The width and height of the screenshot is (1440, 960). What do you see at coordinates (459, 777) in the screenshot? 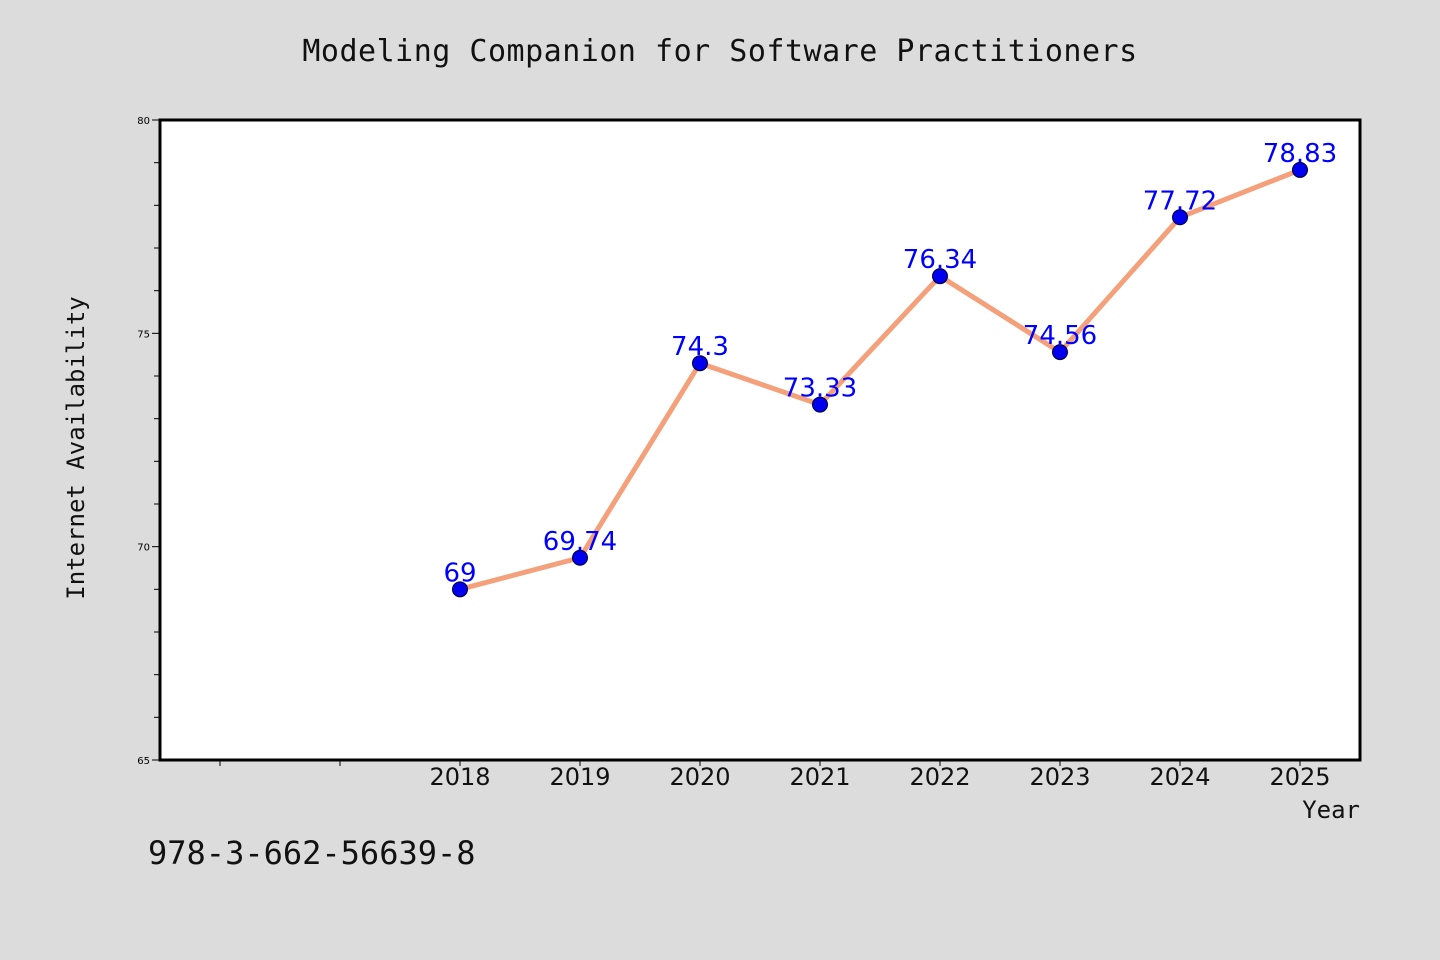
I see `x-tick-label: 2018` at bounding box center [459, 777].